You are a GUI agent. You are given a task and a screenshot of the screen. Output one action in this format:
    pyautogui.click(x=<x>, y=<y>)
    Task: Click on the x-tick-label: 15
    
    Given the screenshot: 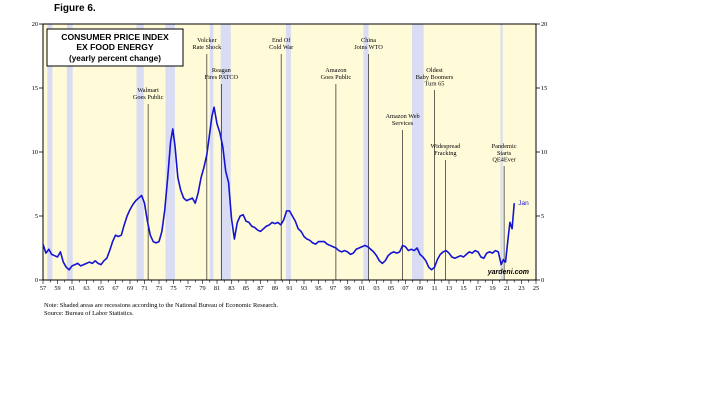 What is the action you would take?
    pyautogui.click(x=463, y=288)
    